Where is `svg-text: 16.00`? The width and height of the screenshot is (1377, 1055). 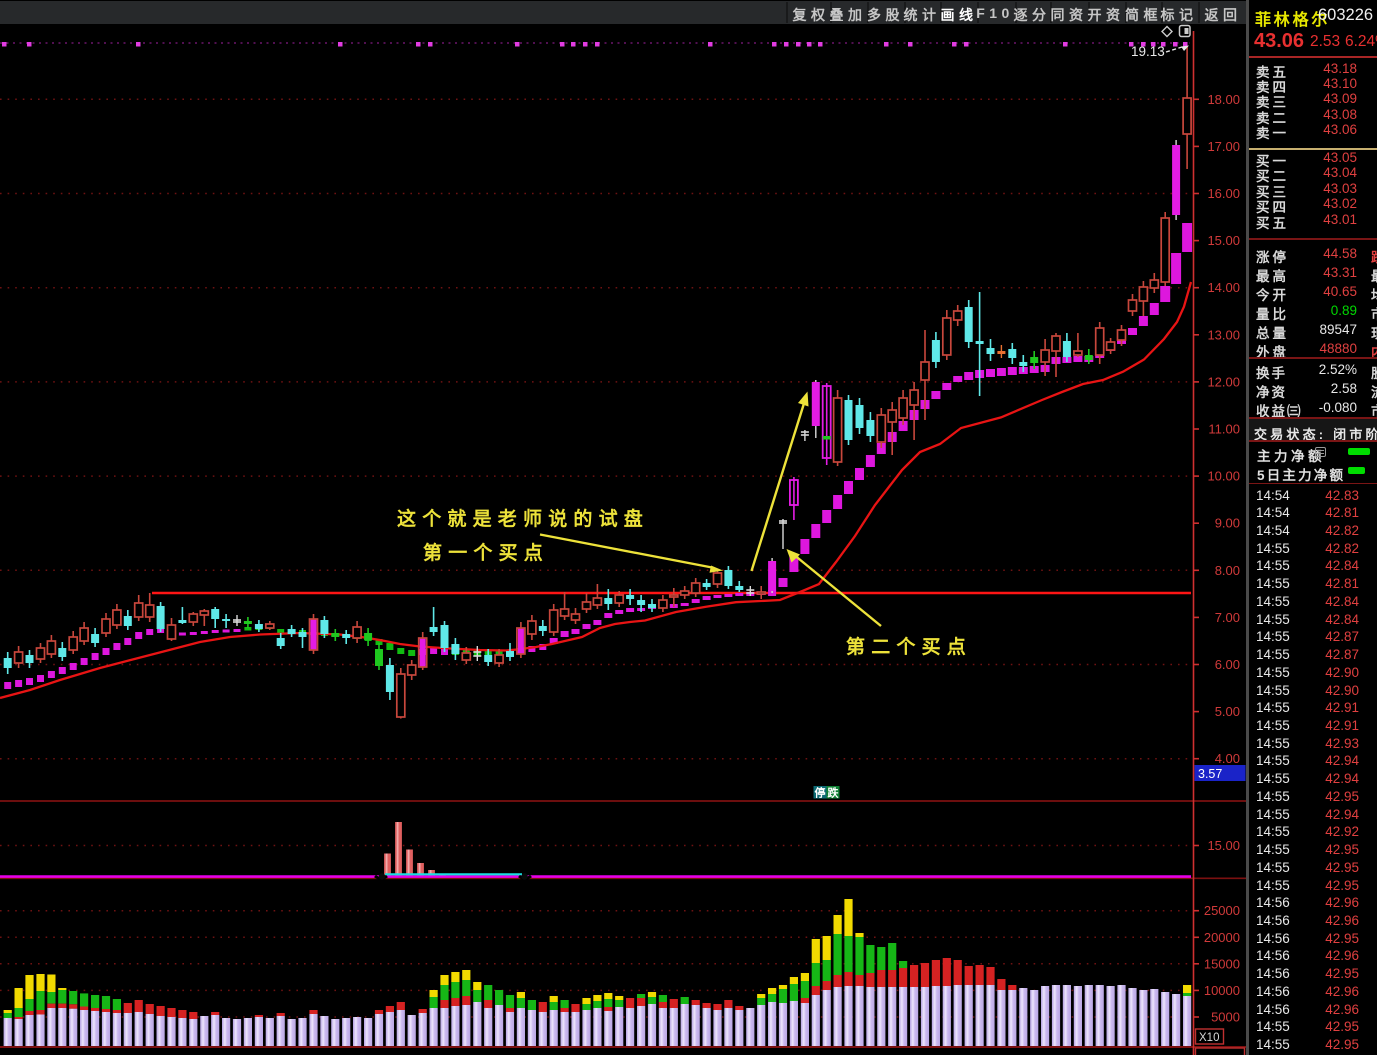 svg-text: 16.00 is located at coordinates (1223, 193).